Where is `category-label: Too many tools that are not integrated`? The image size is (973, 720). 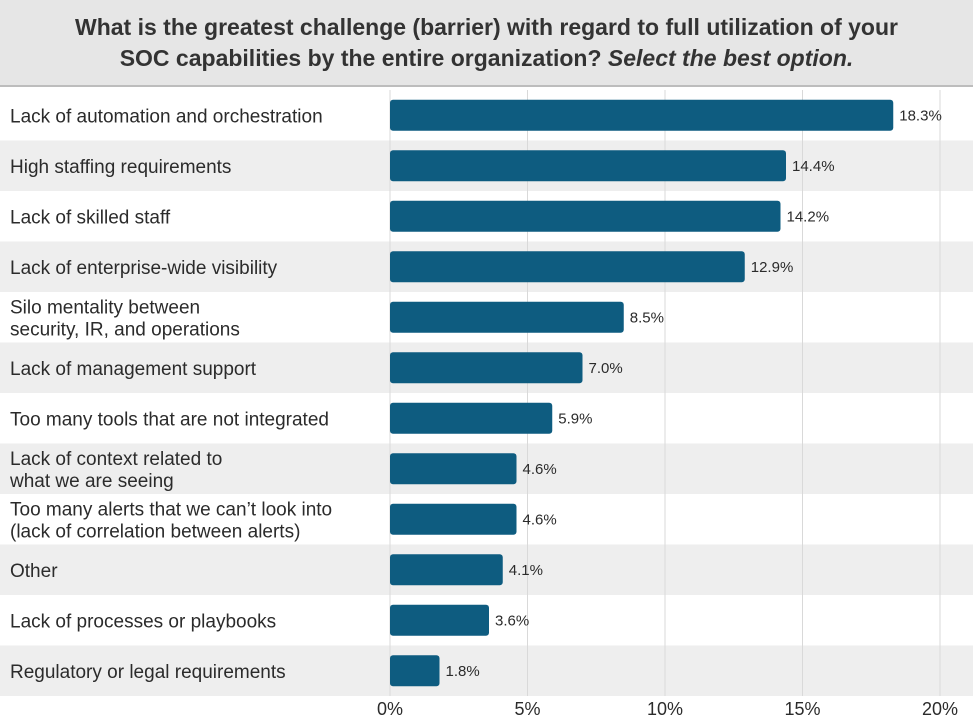 category-label: Too many tools that are not integrated is located at coordinates (169, 419).